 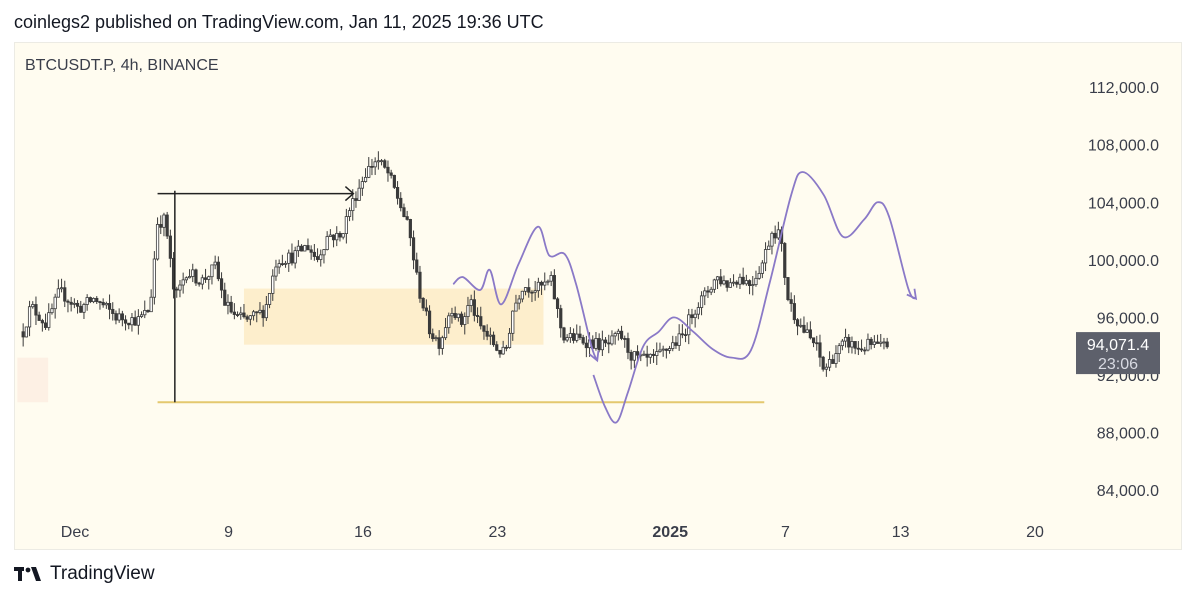 I want to click on y-tick-label: 84,000.0, so click(x=1128, y=491).